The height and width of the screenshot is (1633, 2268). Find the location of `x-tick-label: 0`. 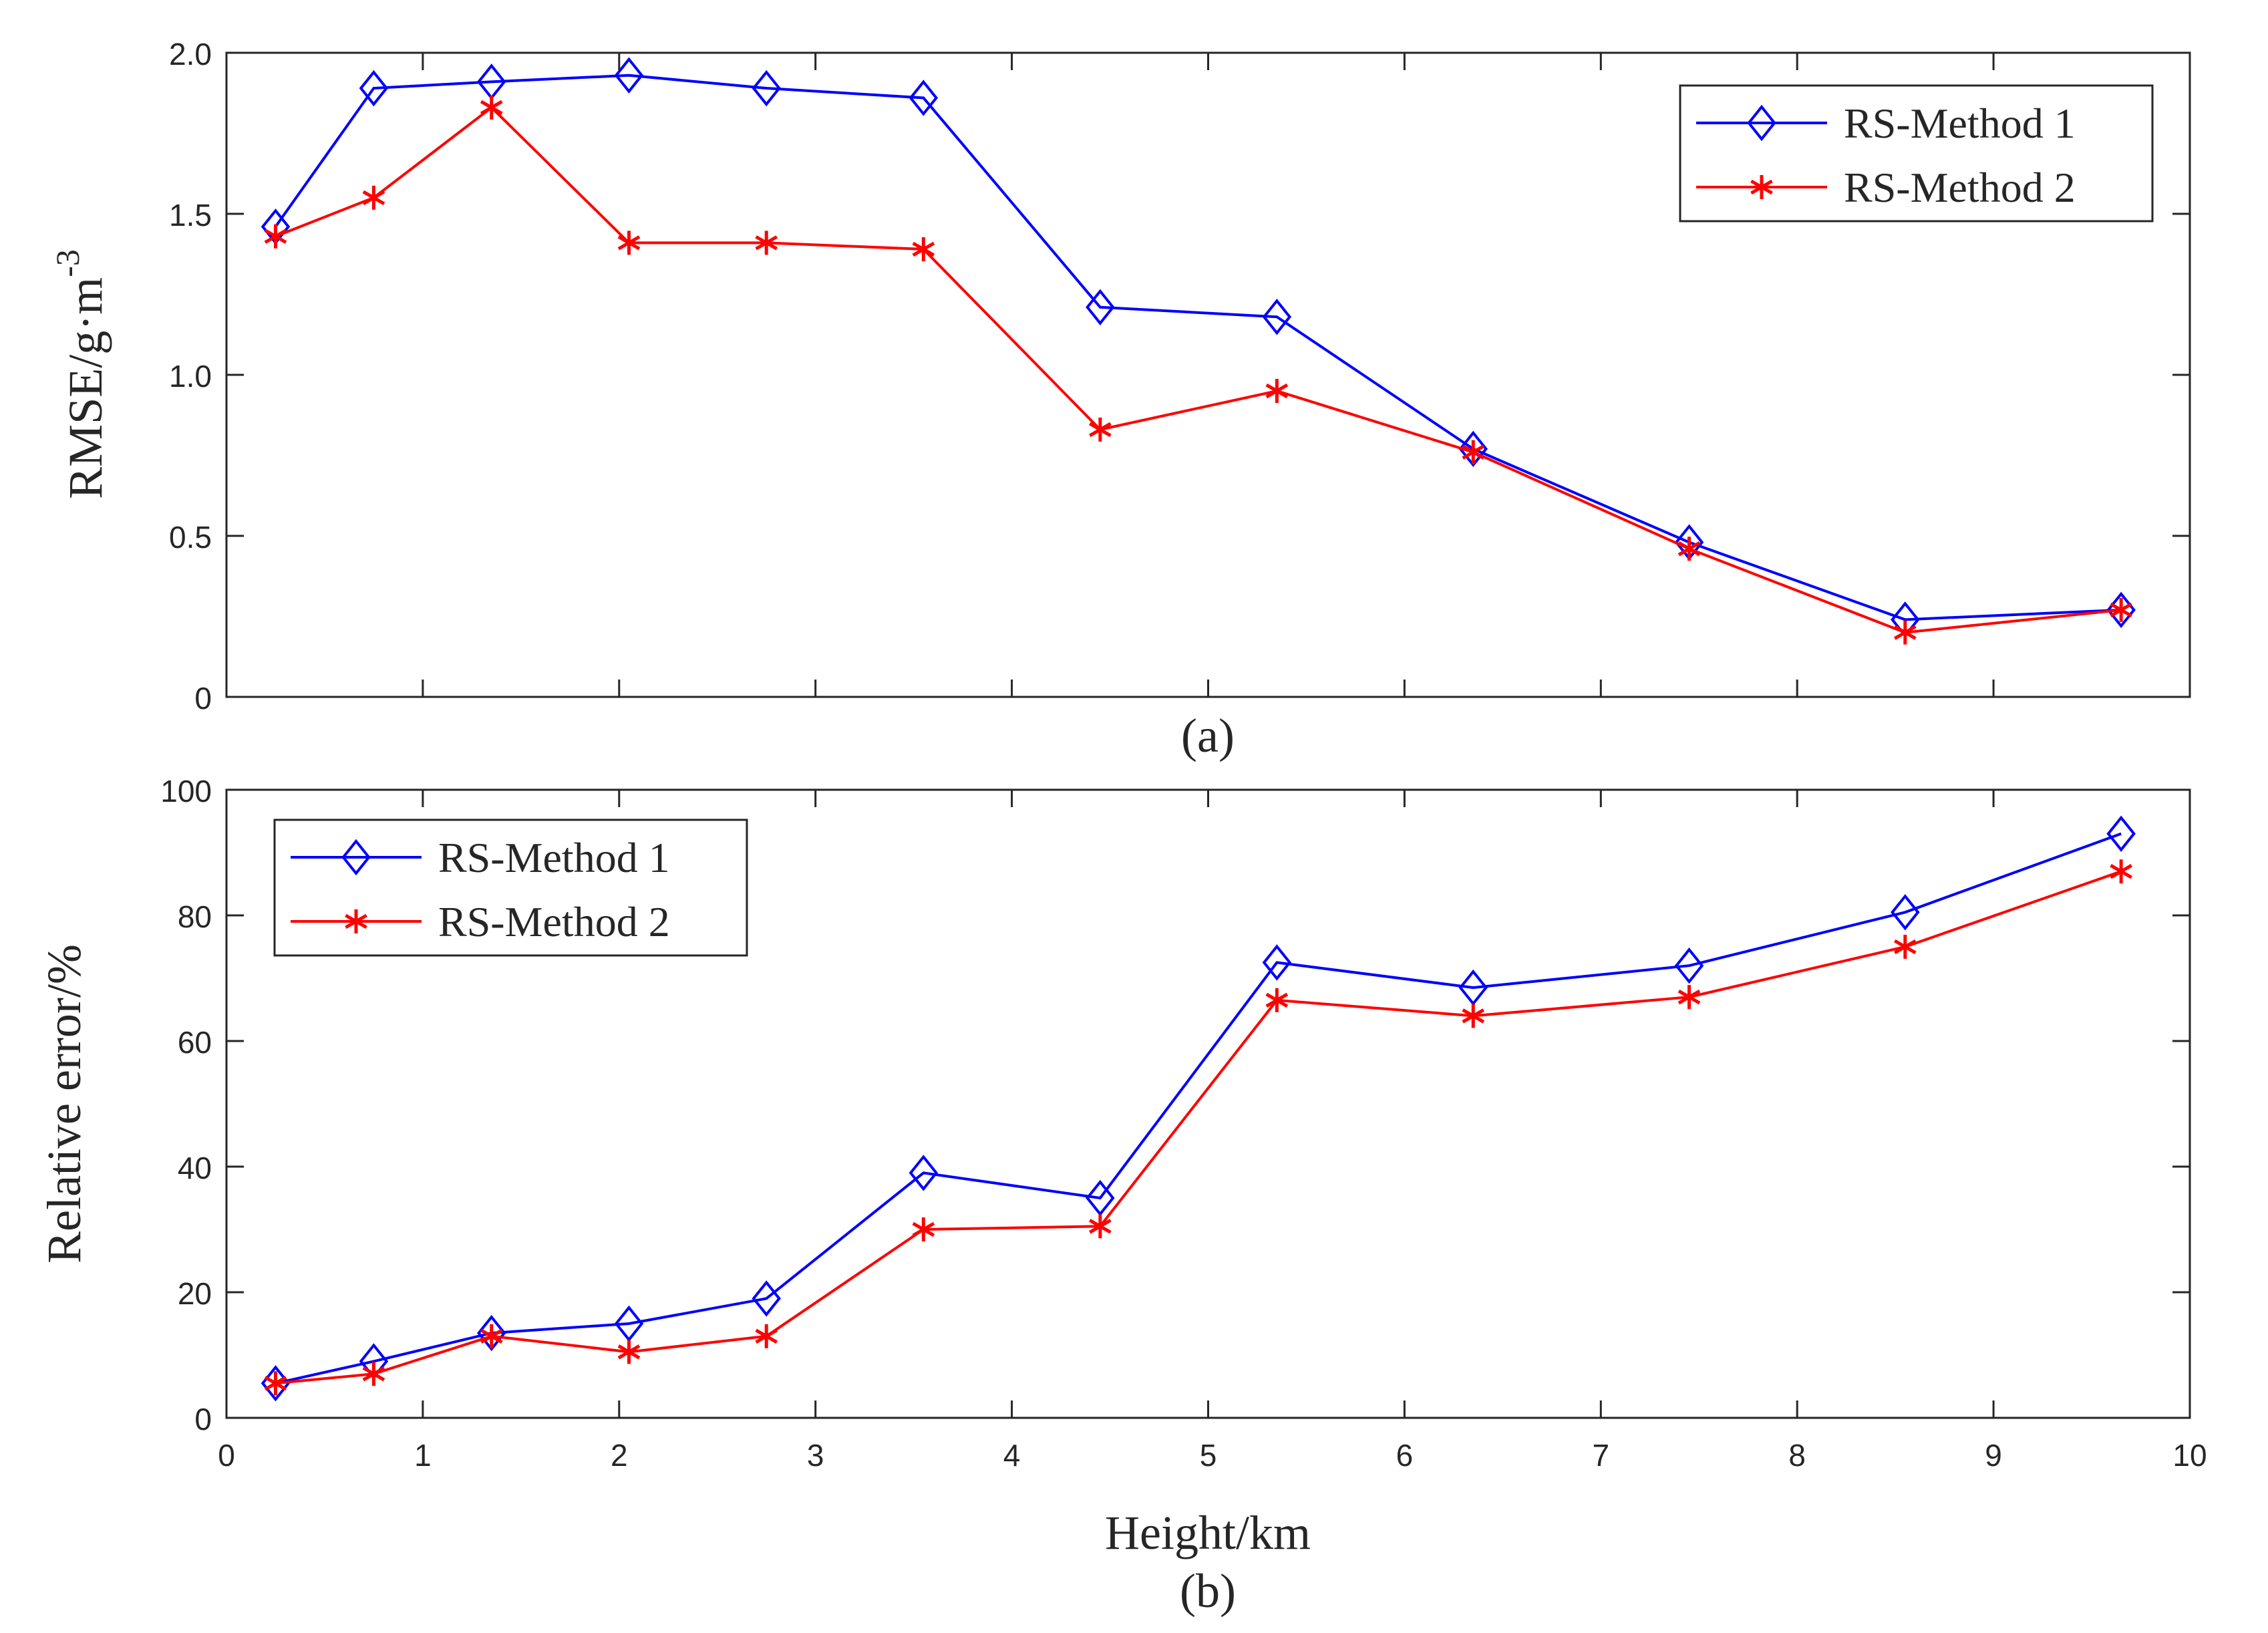

x-tick-label: 0 is located at coordinates (226, 1455).